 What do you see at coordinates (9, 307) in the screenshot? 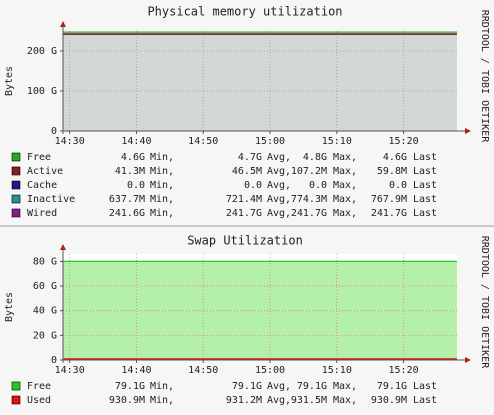
I see `y-axis-label: Bytes` at bounding box center [9, 307].